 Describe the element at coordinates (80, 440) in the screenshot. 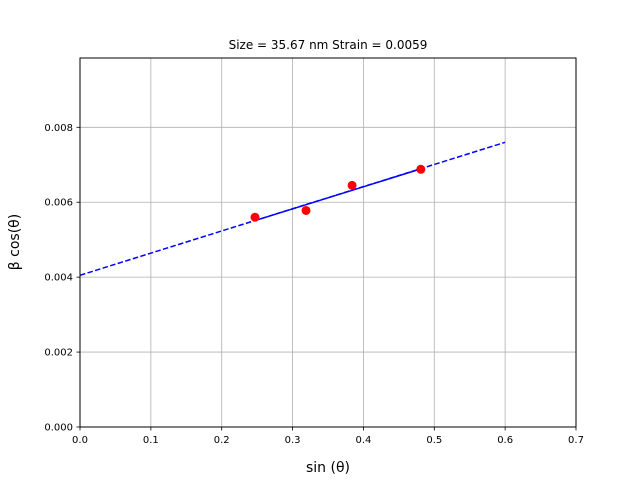

I see `x-tick-label: 0.0` at that location.